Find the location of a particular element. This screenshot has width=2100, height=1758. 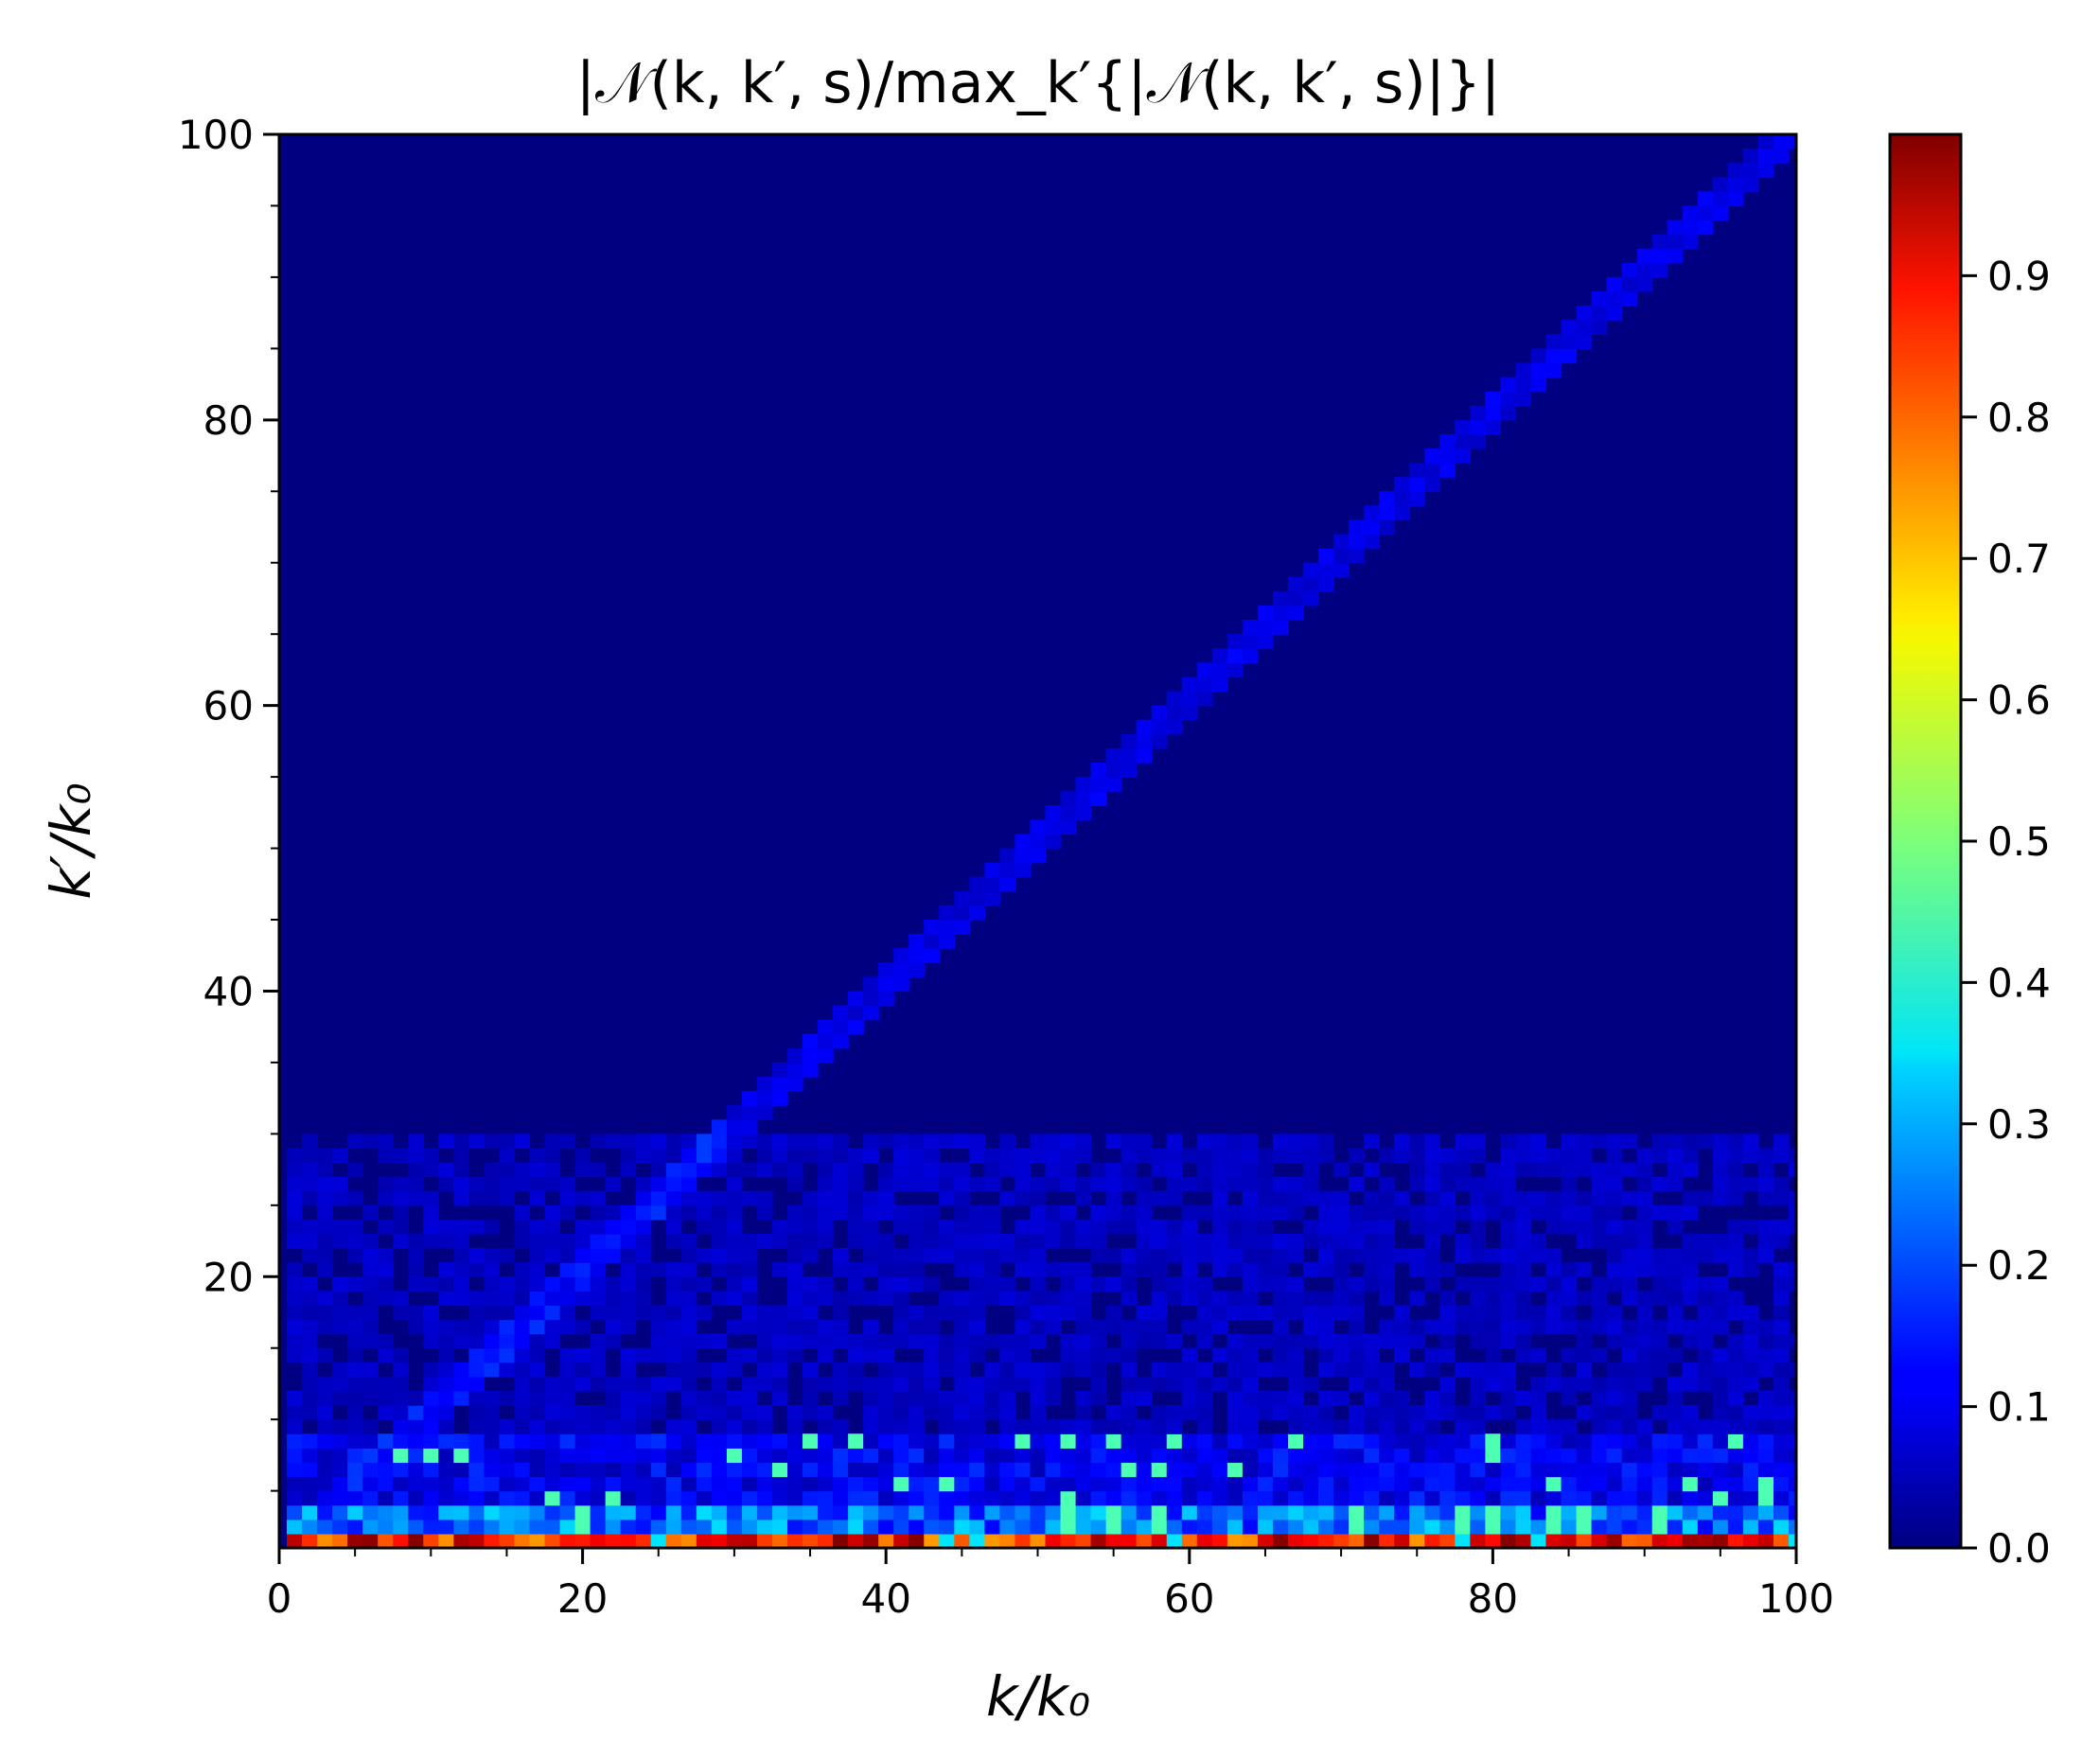

colorbar-tick-label: 0.8 is located at coordinates (2019, 418).